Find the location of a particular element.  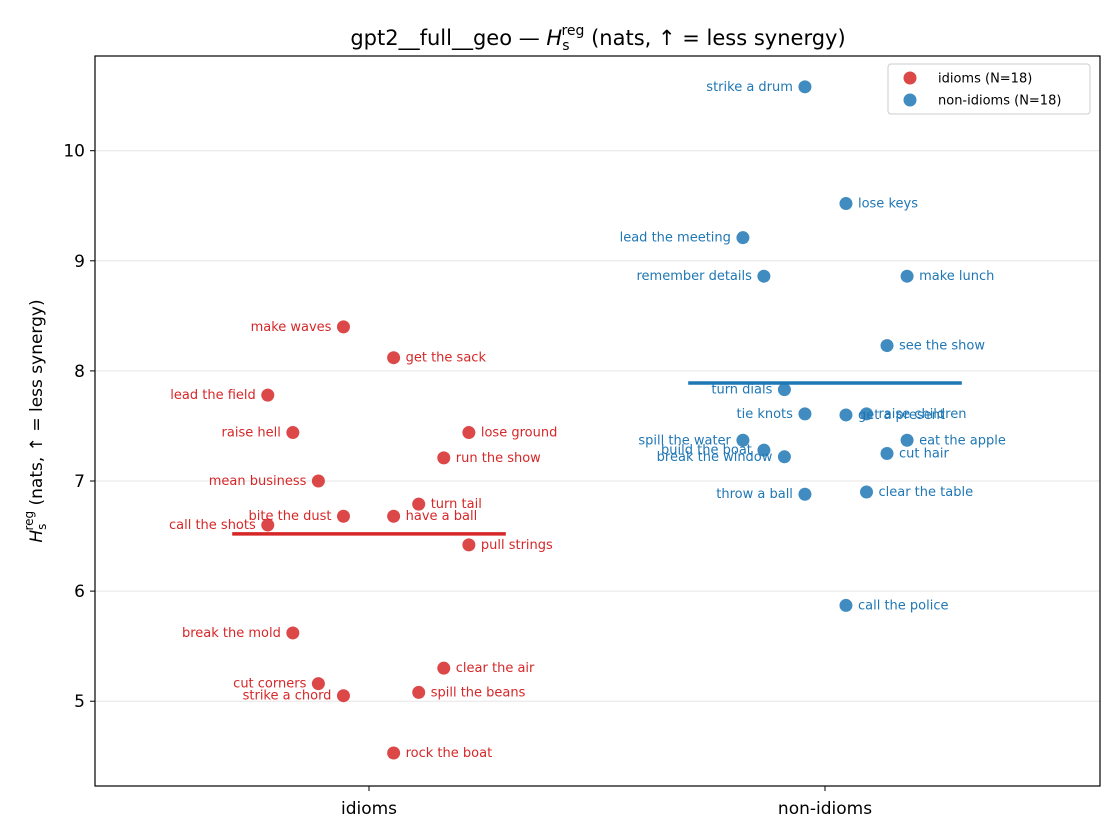

point-label: get the sack is located at coordinates (446, 358).